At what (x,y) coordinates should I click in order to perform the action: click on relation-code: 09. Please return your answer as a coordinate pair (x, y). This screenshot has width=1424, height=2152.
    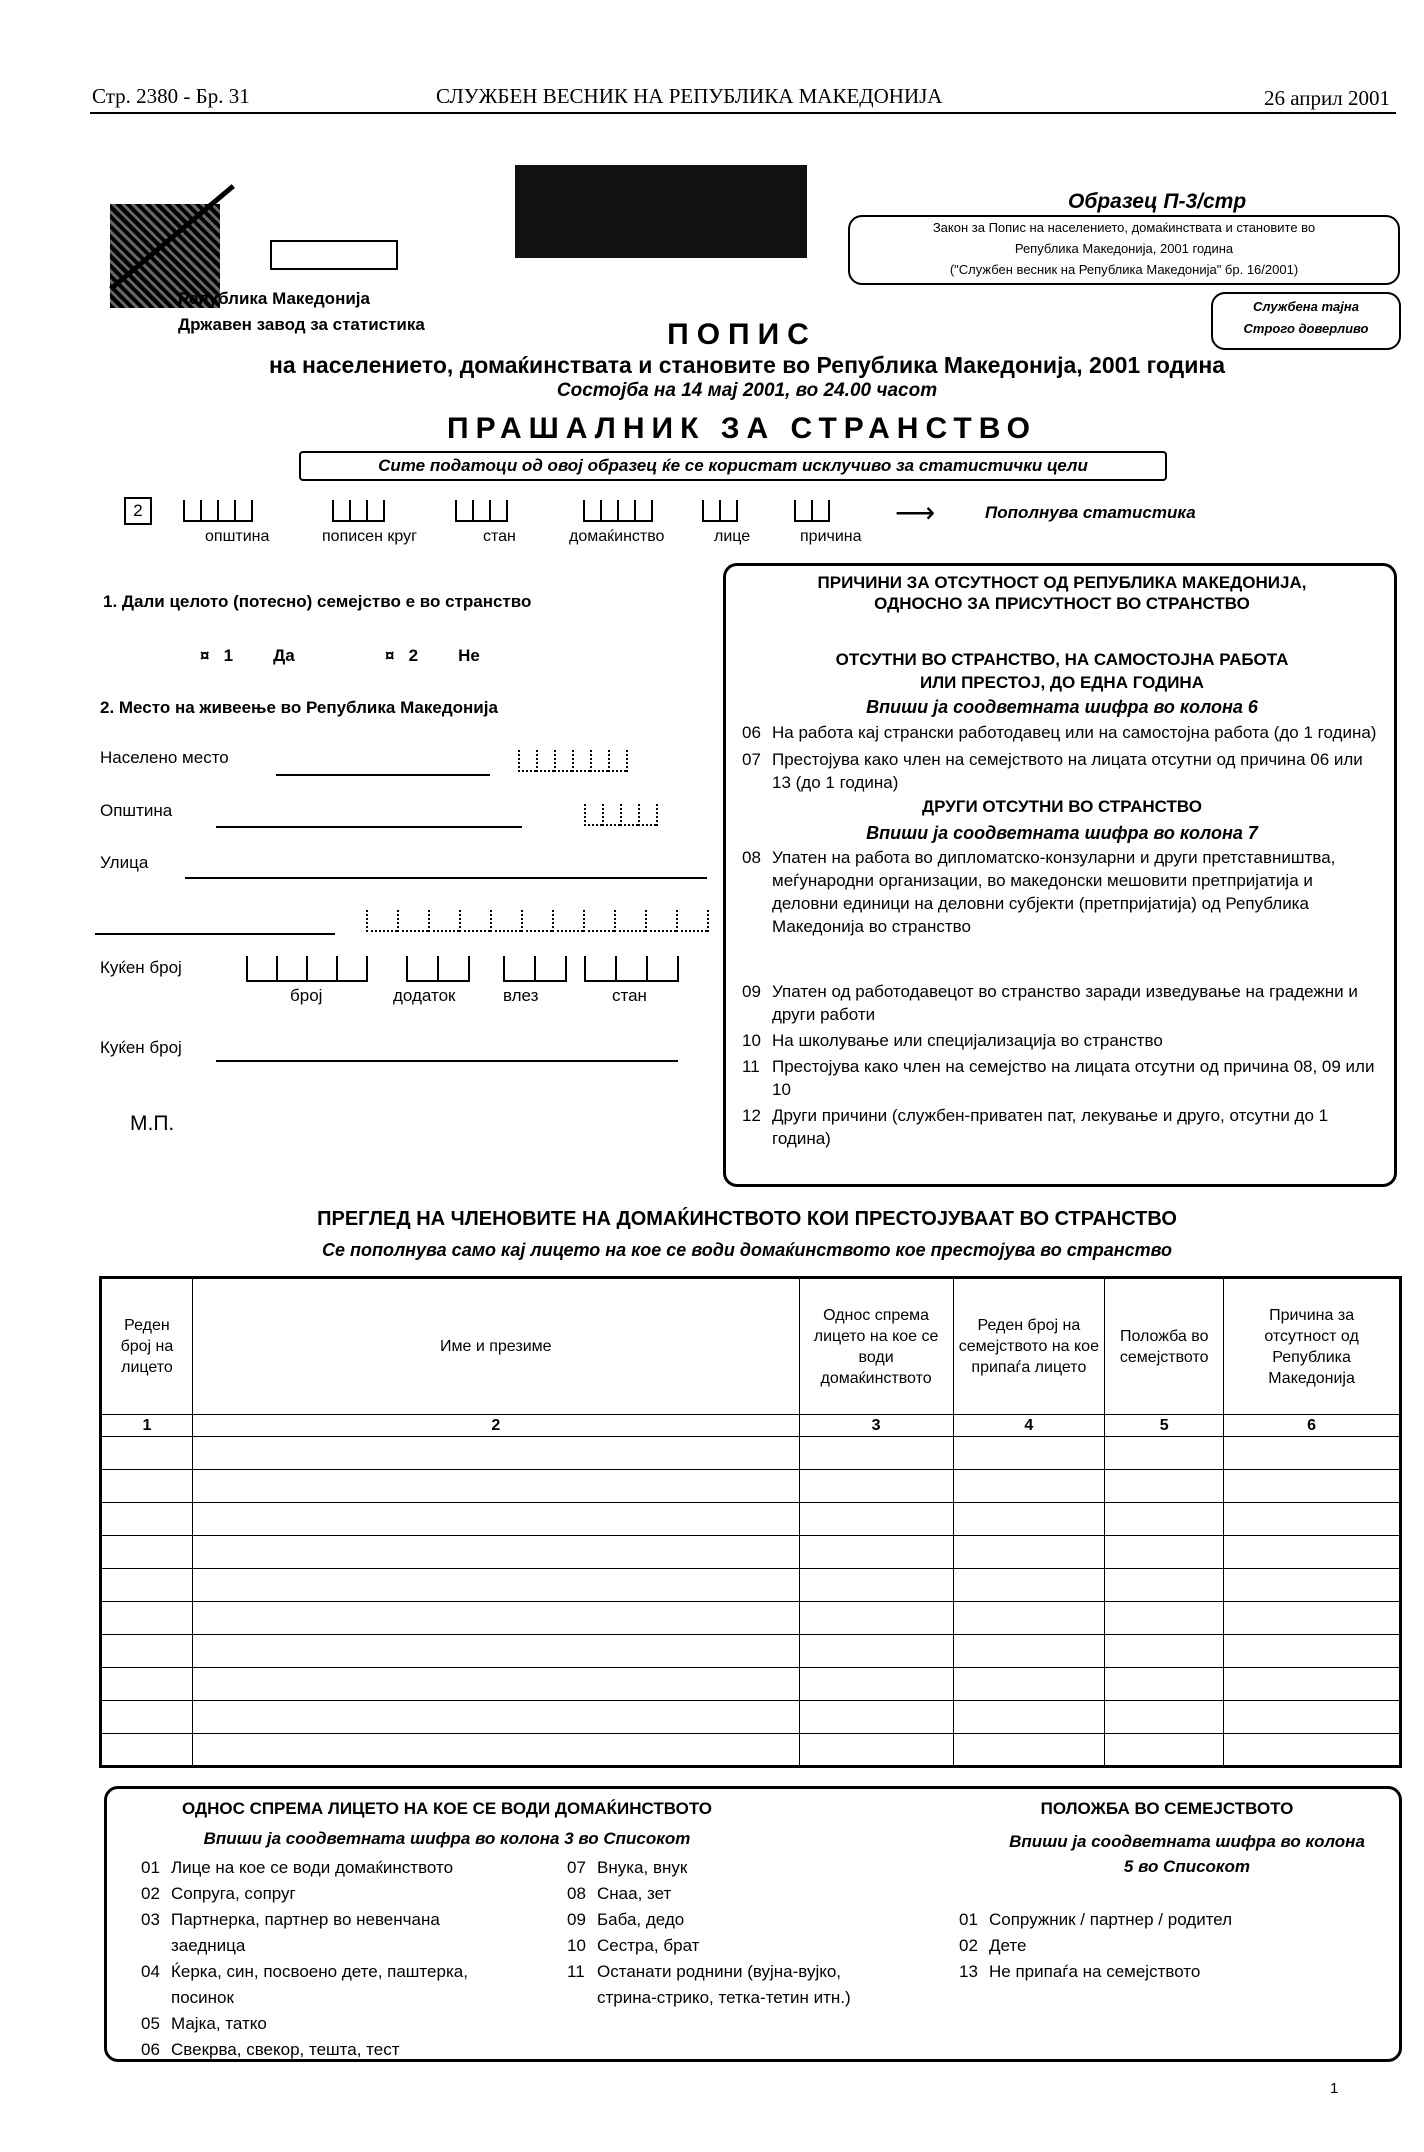
    Looking at the image, I should click on (576, 1919).